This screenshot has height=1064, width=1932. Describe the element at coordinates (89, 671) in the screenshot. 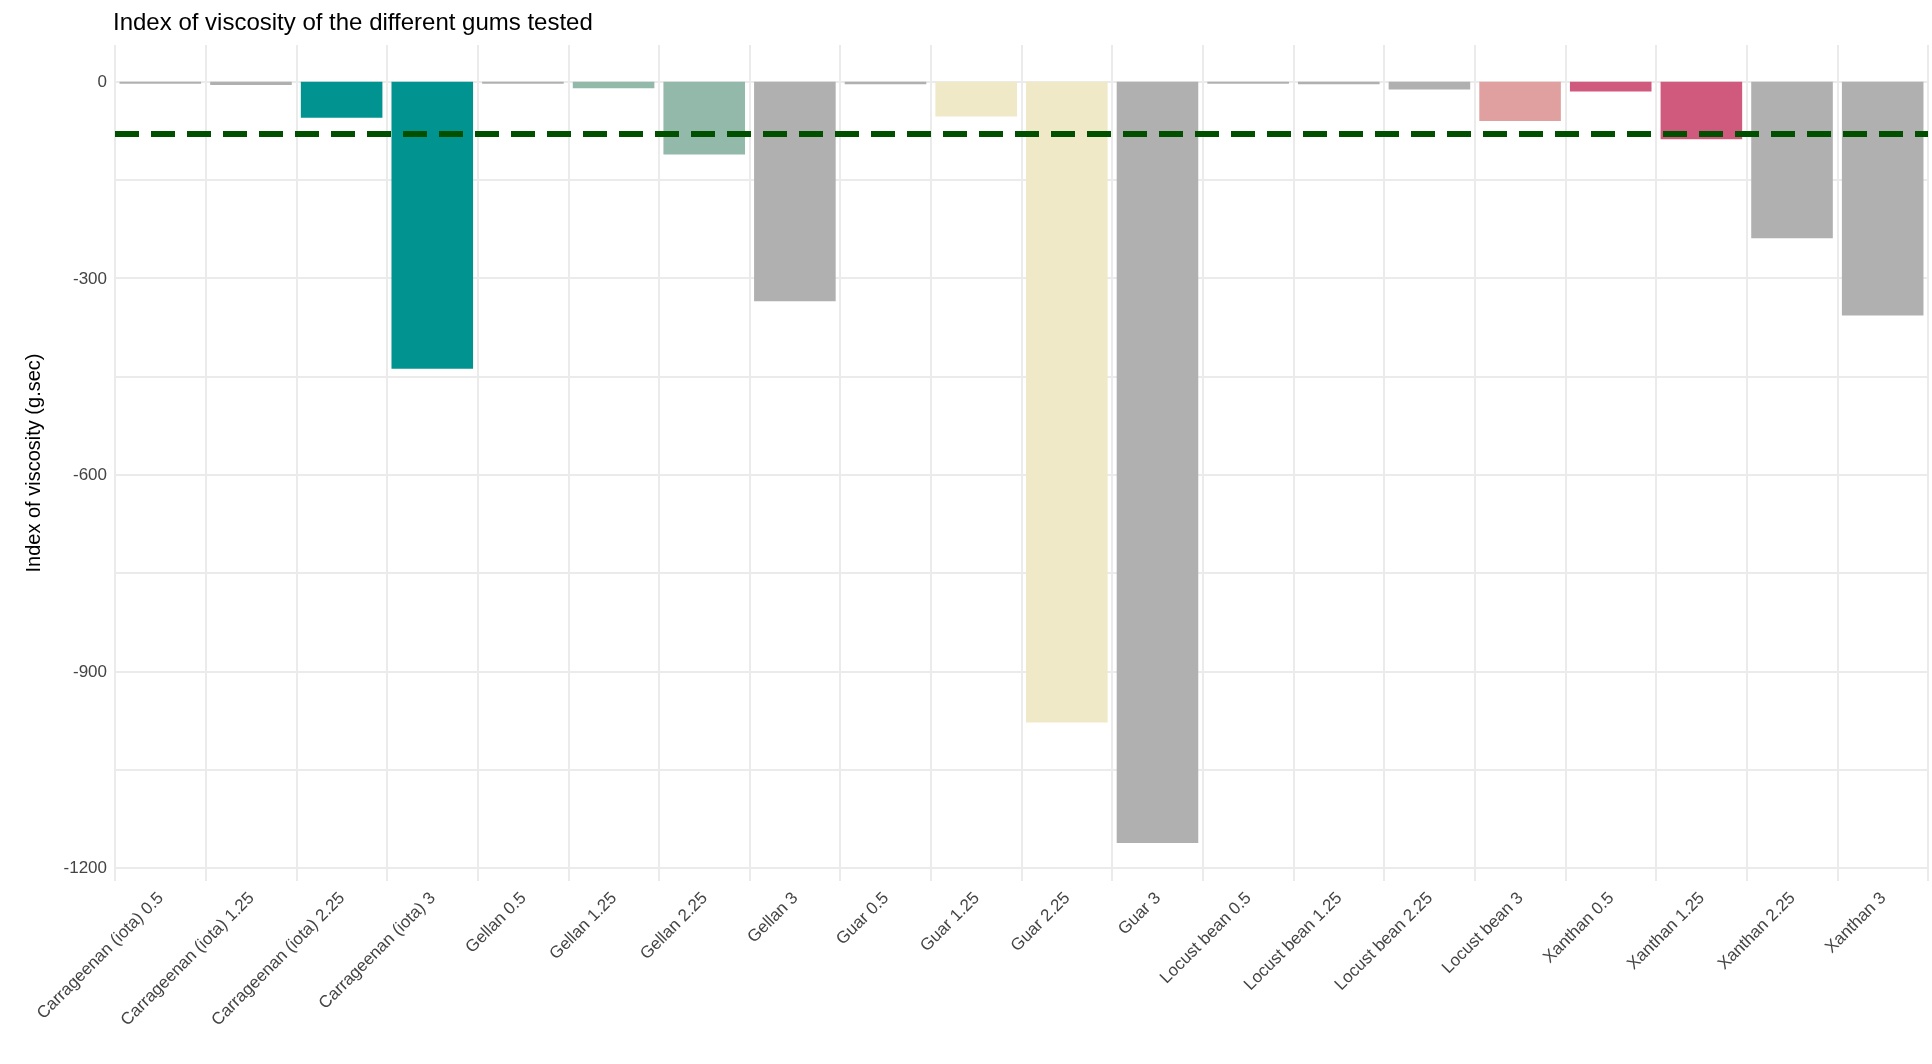

I see `y-tick-label: -900` at that location.